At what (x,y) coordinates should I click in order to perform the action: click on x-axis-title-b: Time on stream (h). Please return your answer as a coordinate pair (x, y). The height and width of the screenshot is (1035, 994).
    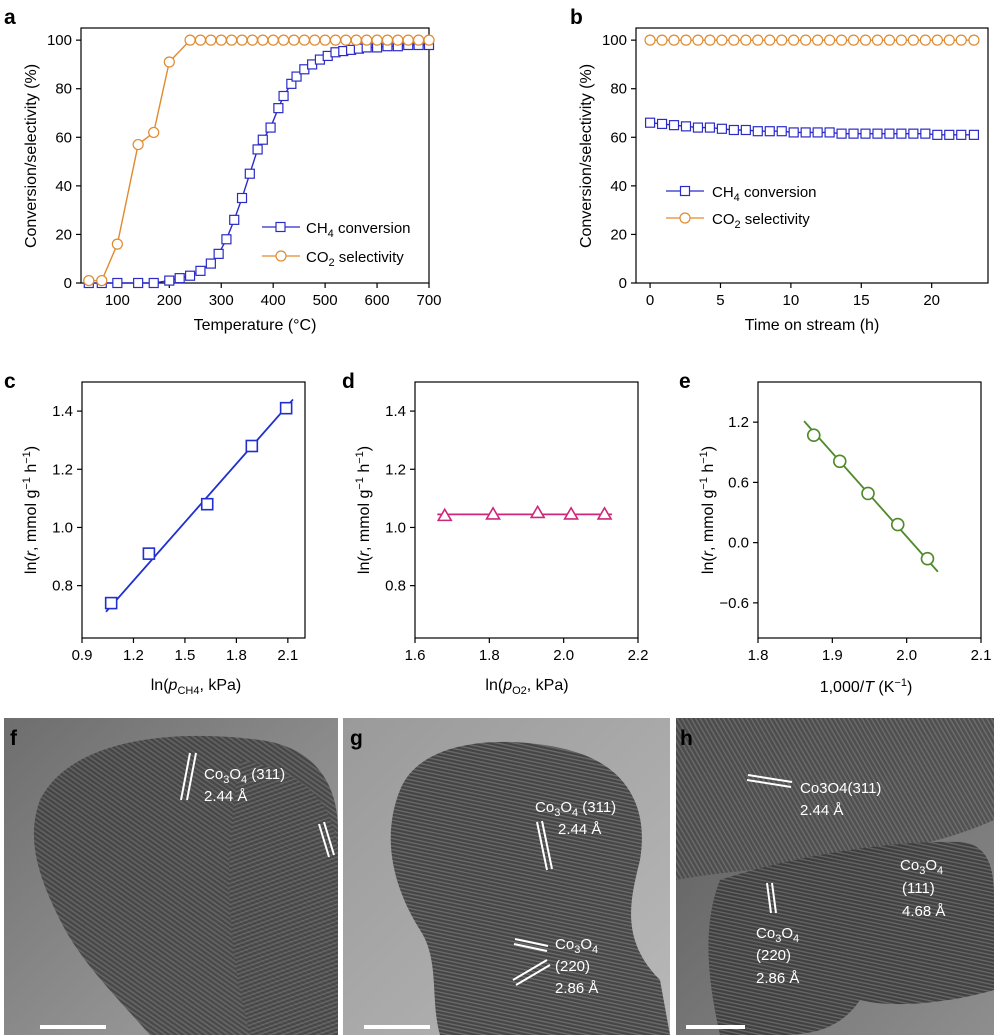
    Looking at the image, I should click on (812, 325).